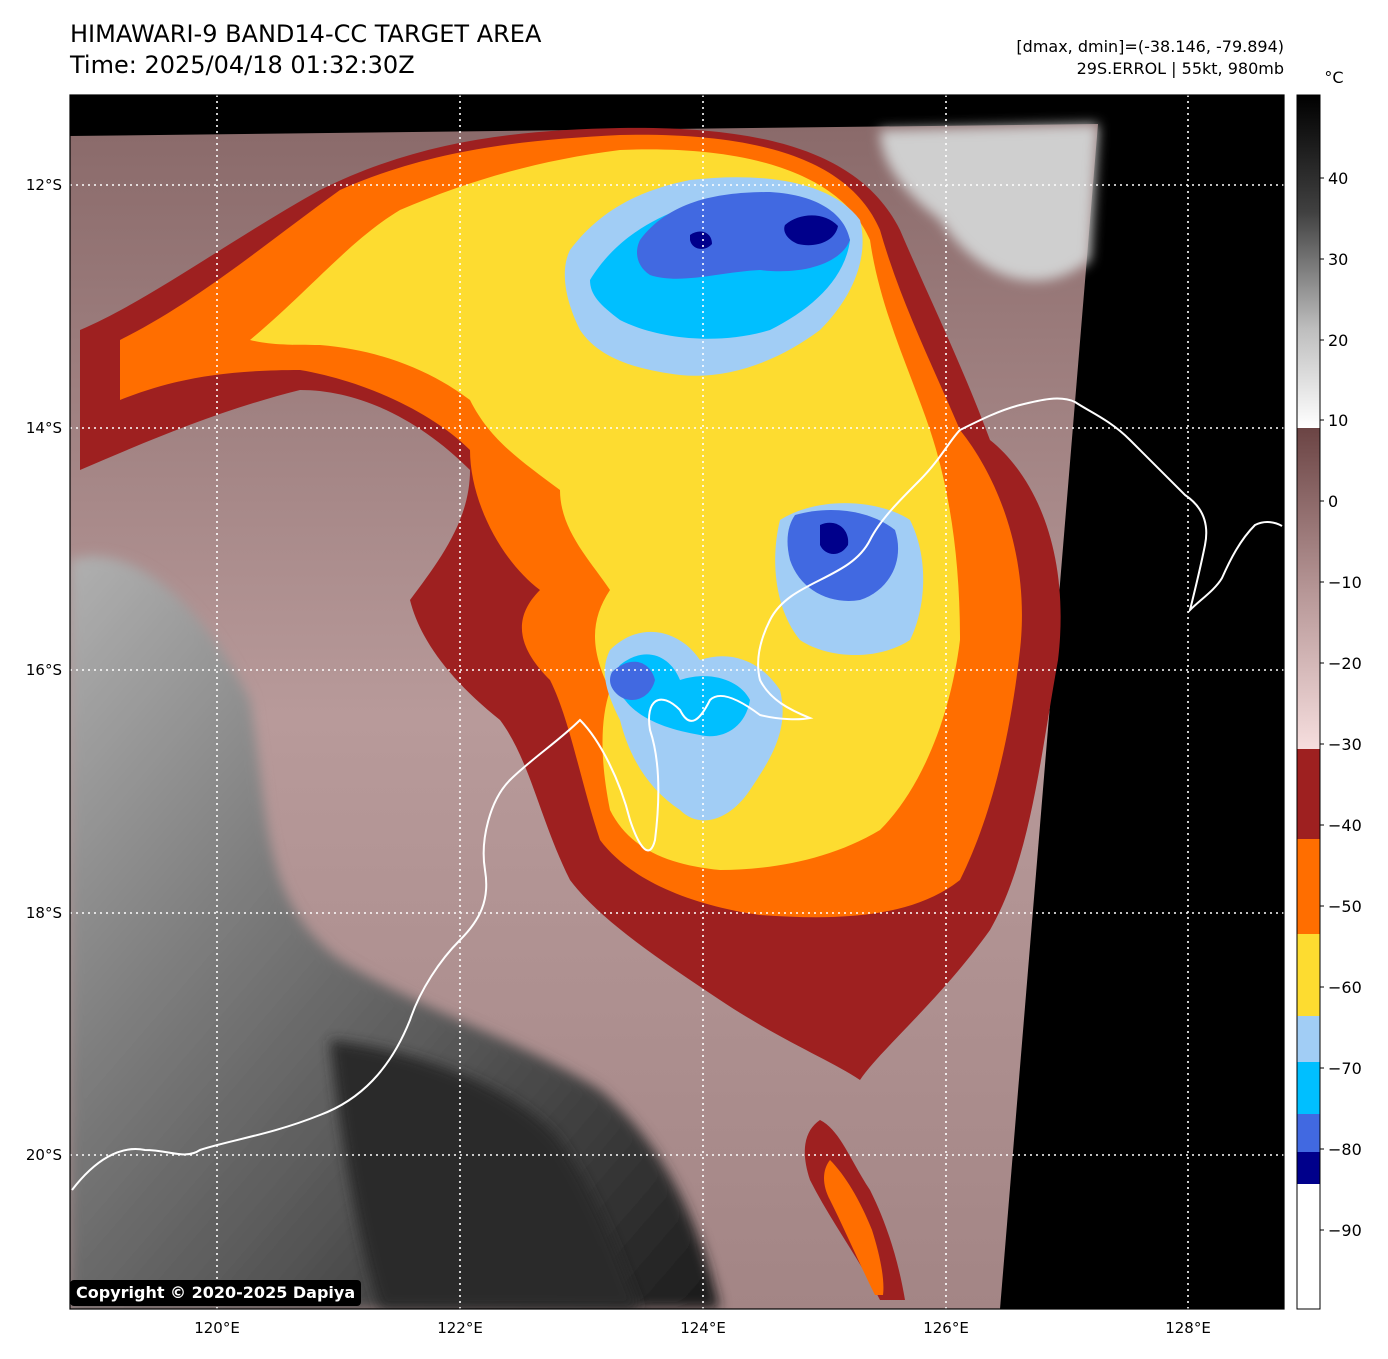  Describe the element at coordinates (1345, 663) in the screenshot. I see `colorbar-tick-label: −20` at that location.